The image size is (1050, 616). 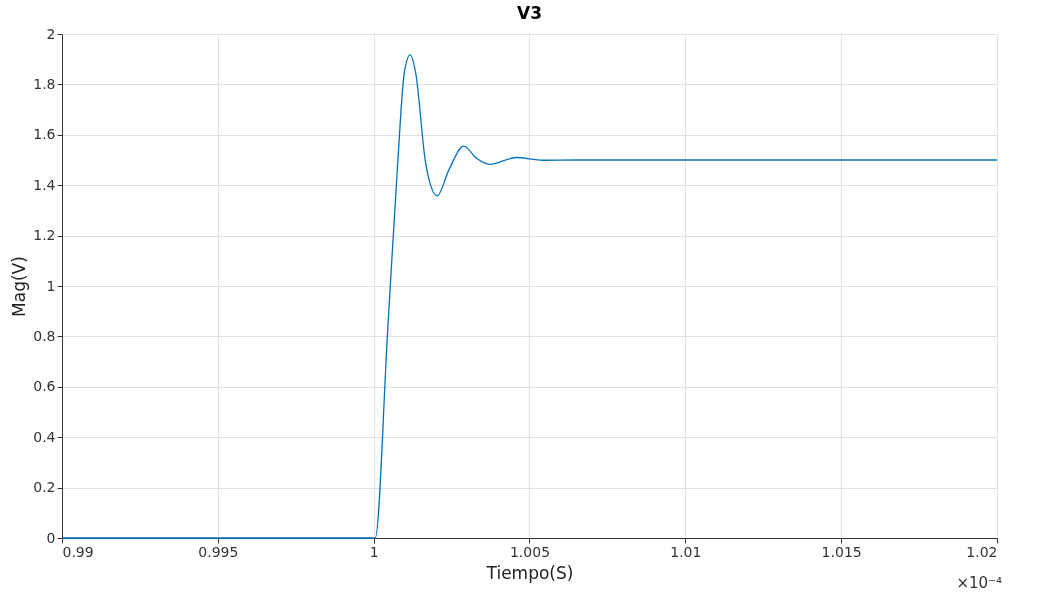 What do you see at coordinates (51, 285) in the screenshot?
I see `y-tick-label: 1` at bounding box center [51, 285].